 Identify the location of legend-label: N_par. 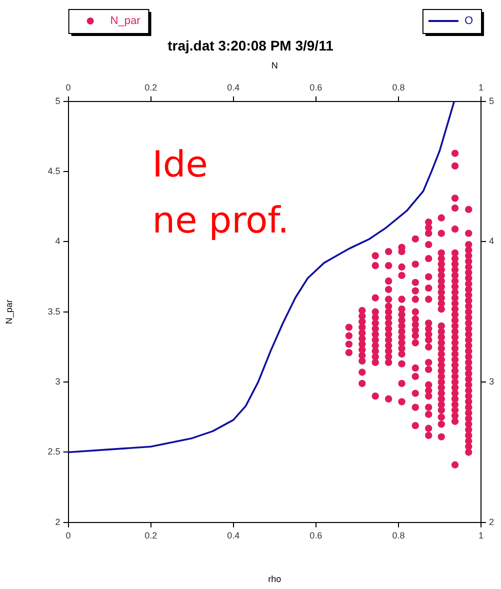
(125, 21).